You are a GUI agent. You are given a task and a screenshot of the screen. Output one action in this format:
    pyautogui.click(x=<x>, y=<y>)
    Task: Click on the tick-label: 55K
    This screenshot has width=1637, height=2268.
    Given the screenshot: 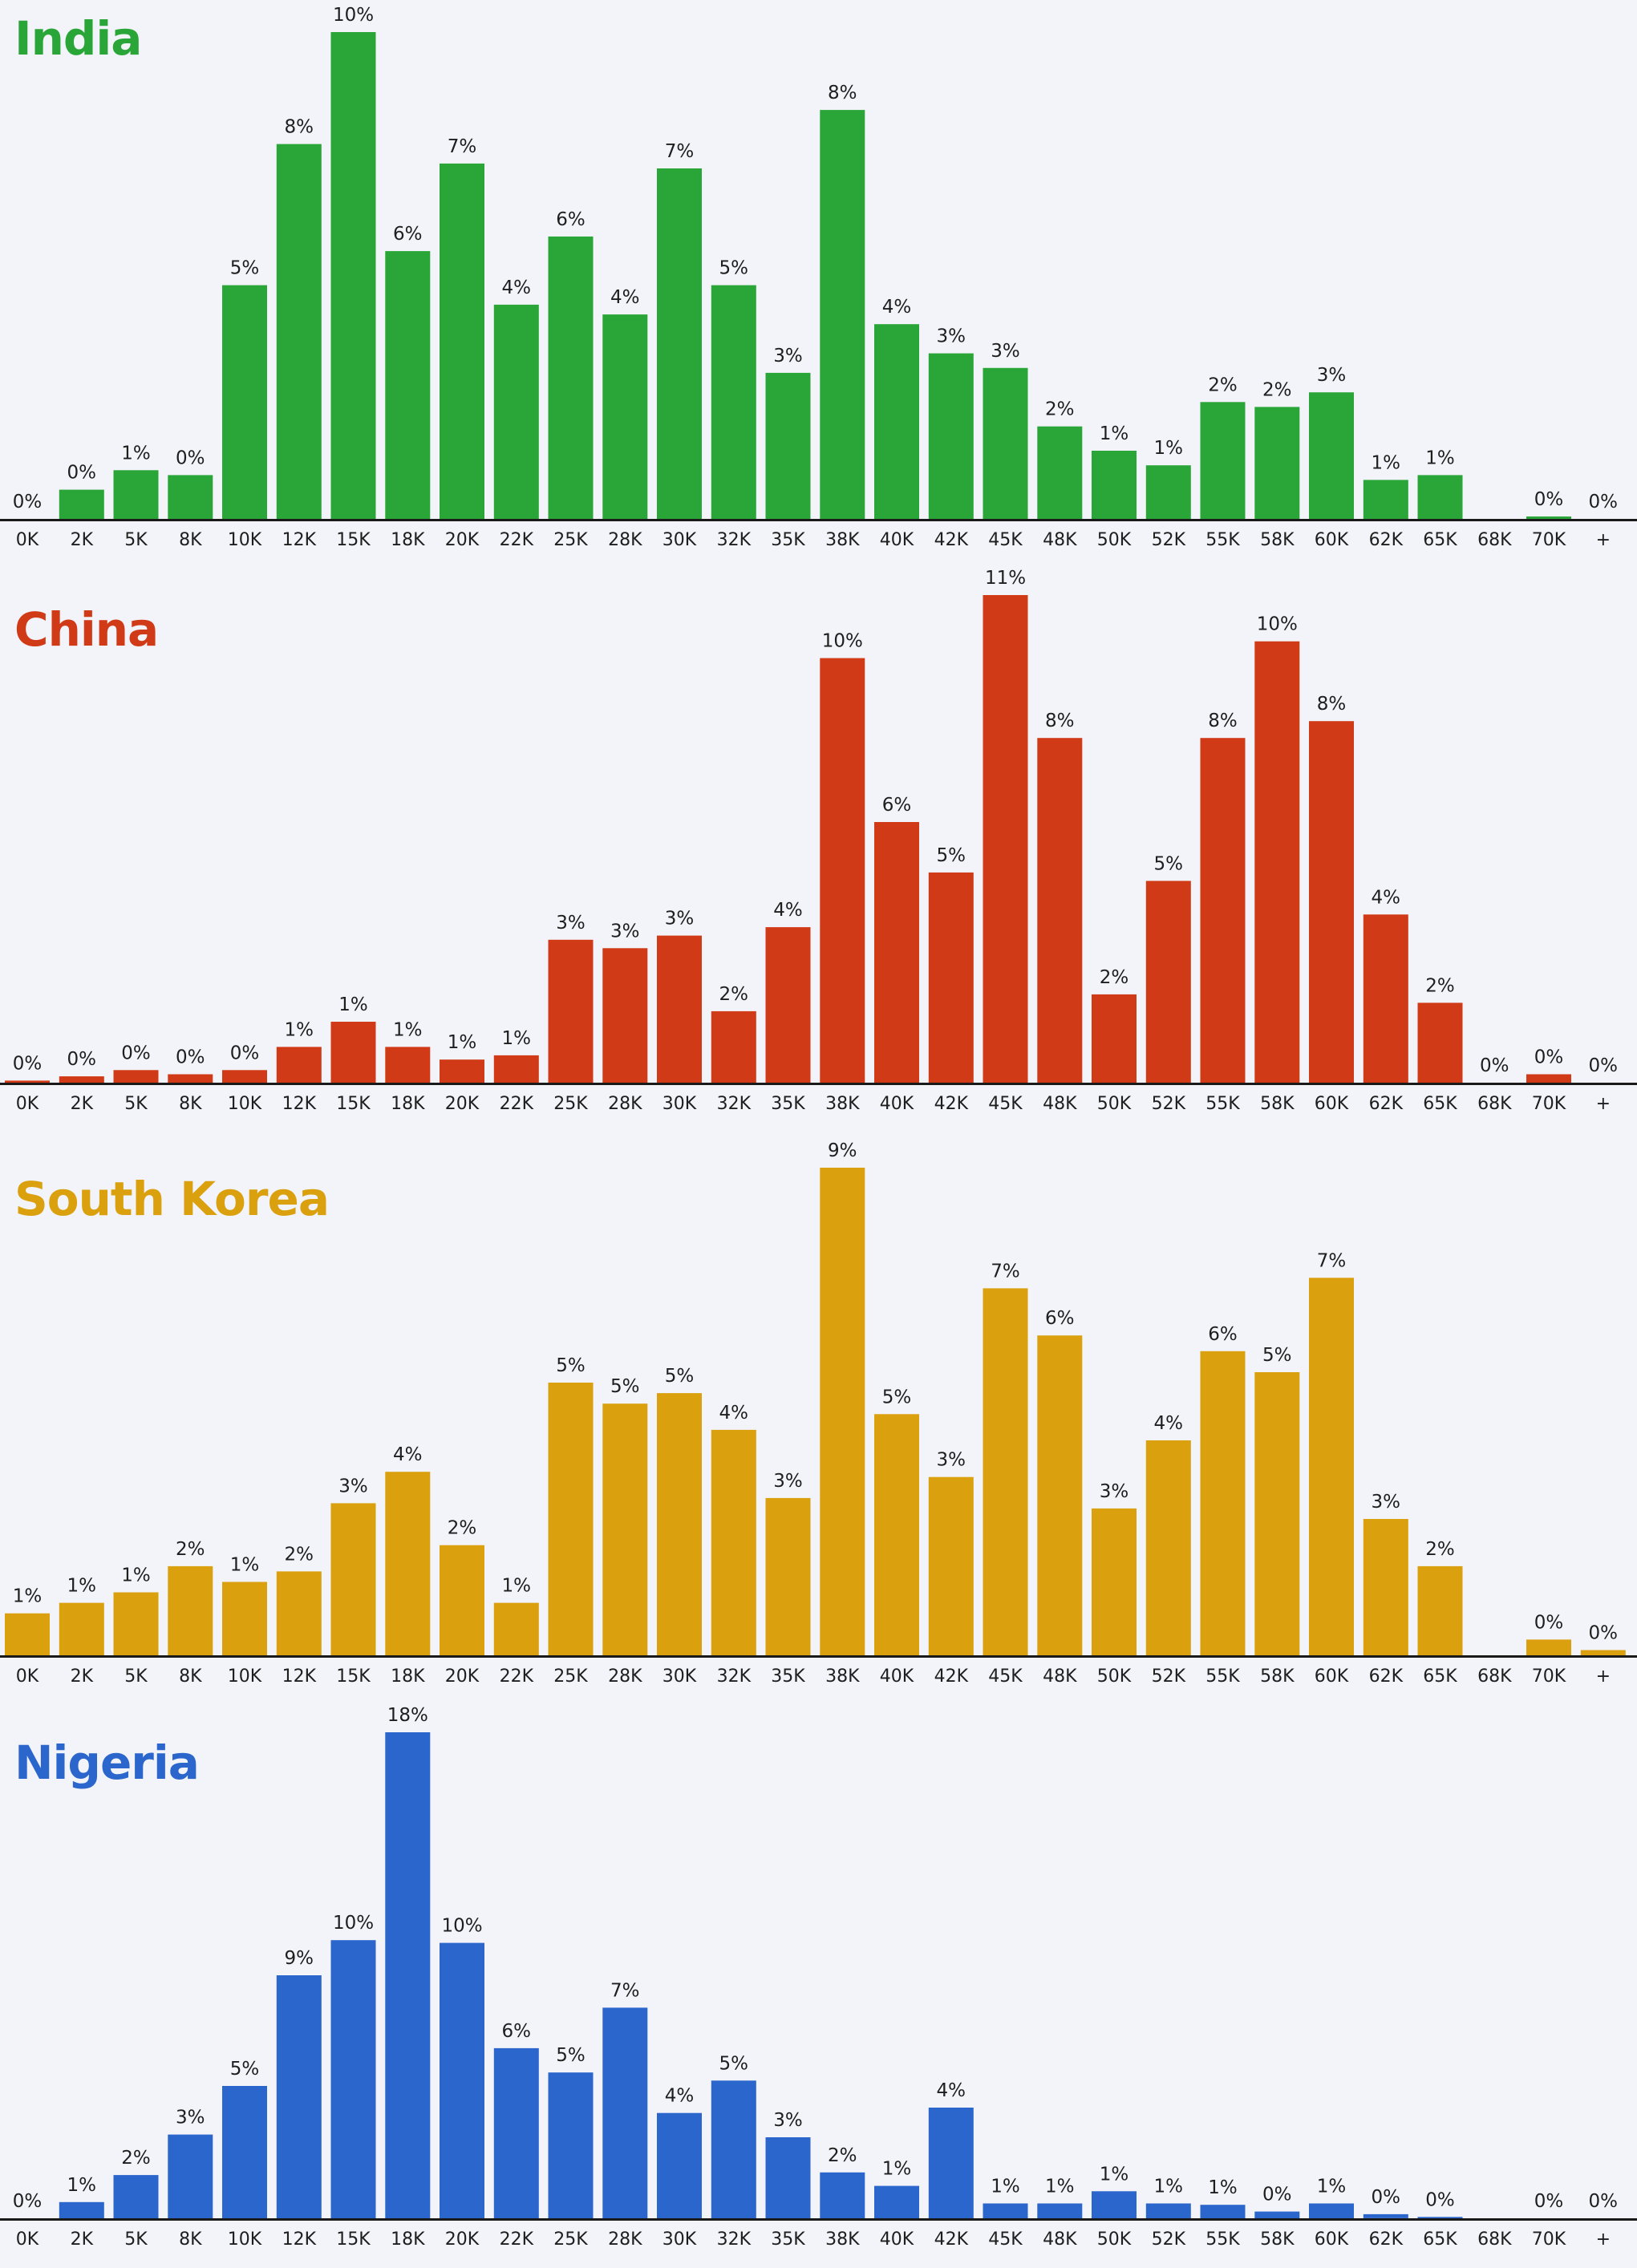 What is the action you would take?
    pyautogui.click(x=1222, y=540)
    